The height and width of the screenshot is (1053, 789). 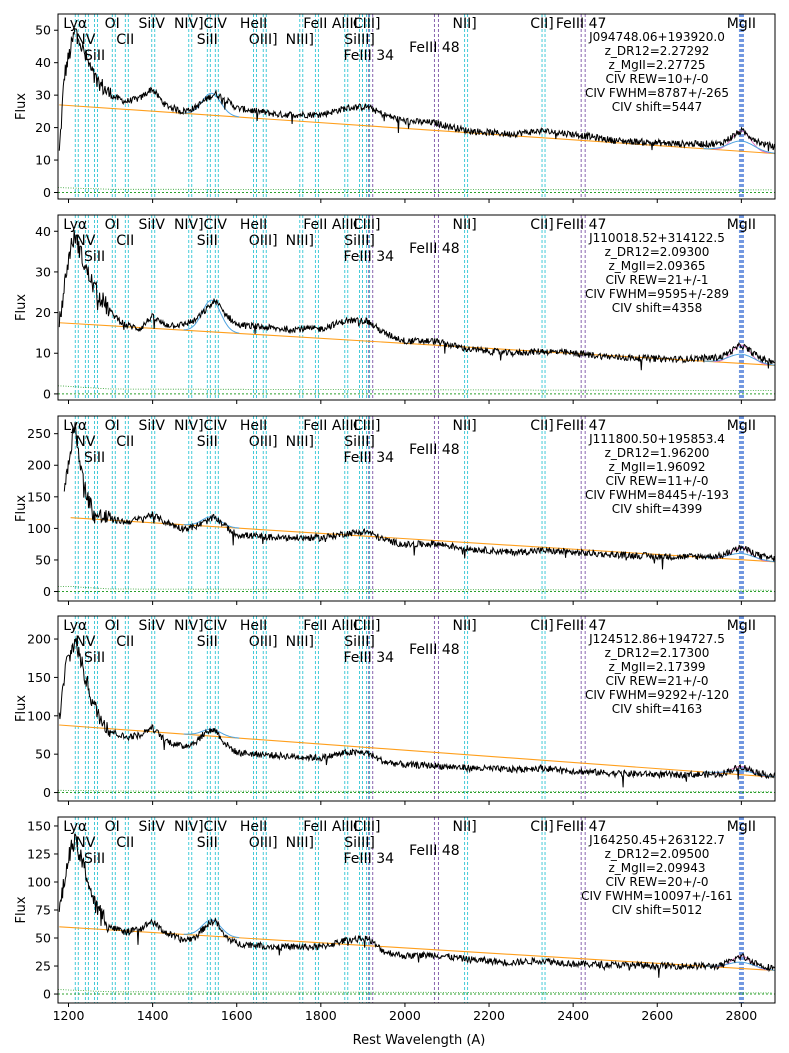 What do you see at coordinates (657, 896) in the screenshot?
I see `annotation-text: CIV FWHM=10097+/-161` at bounding box center [657, 896].